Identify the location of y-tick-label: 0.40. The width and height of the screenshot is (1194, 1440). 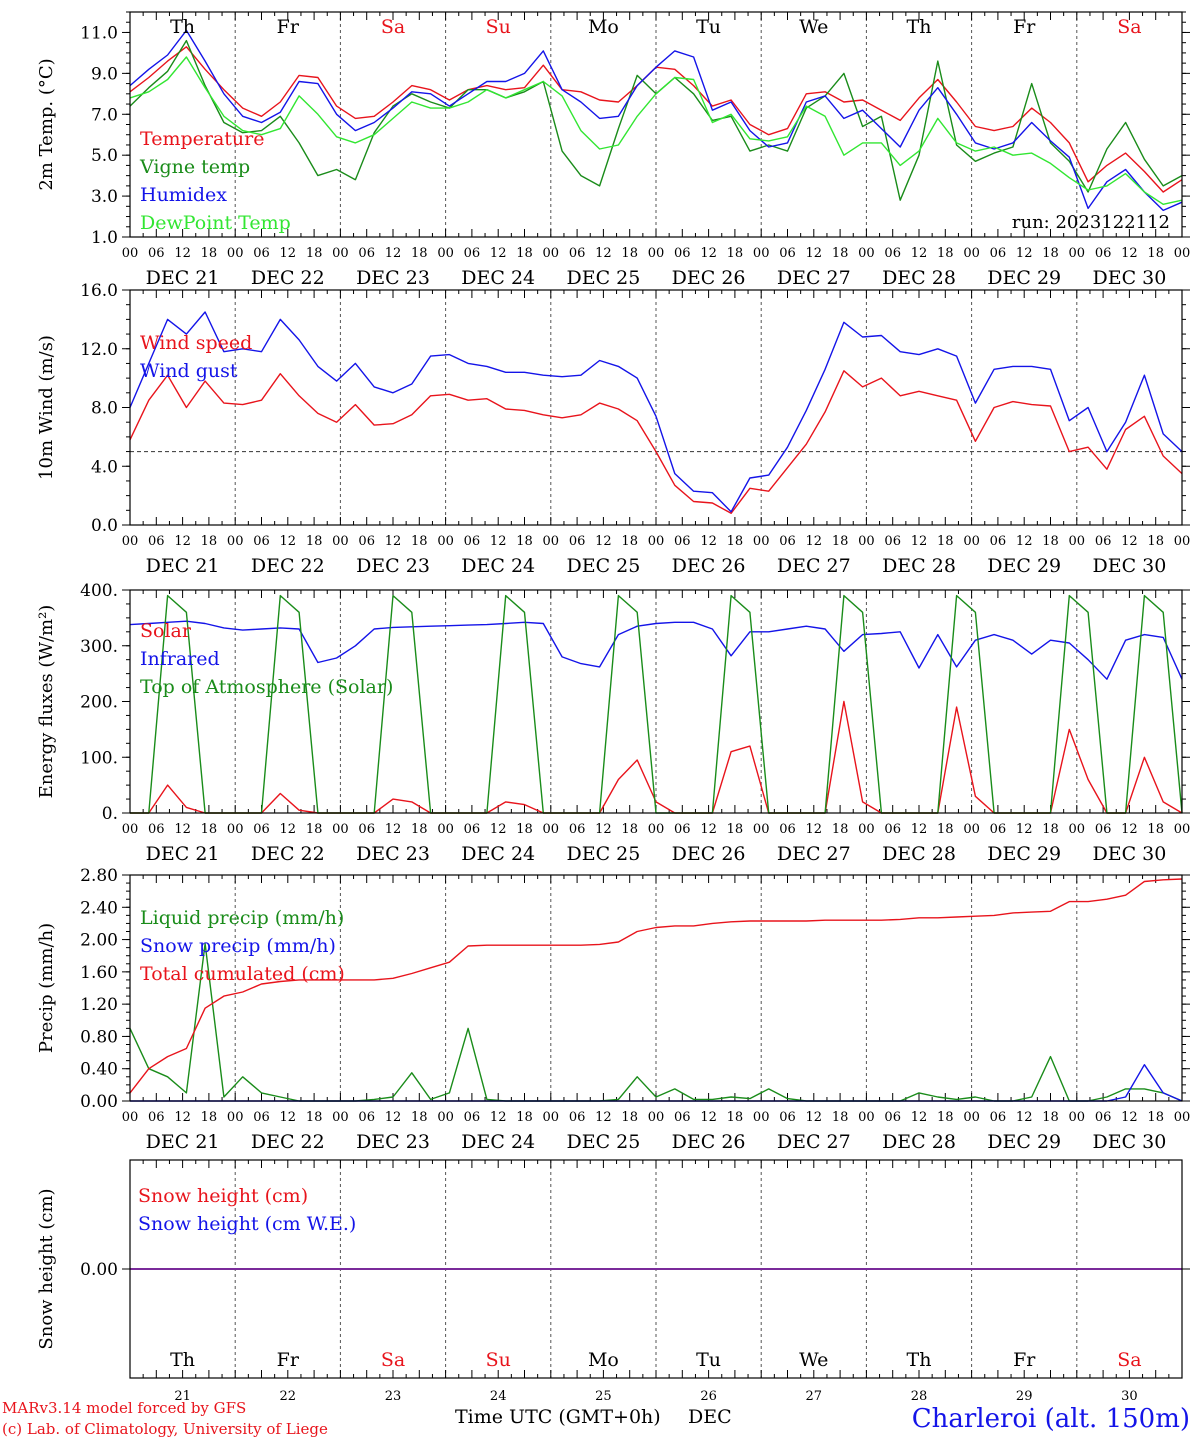
(99, 1070).